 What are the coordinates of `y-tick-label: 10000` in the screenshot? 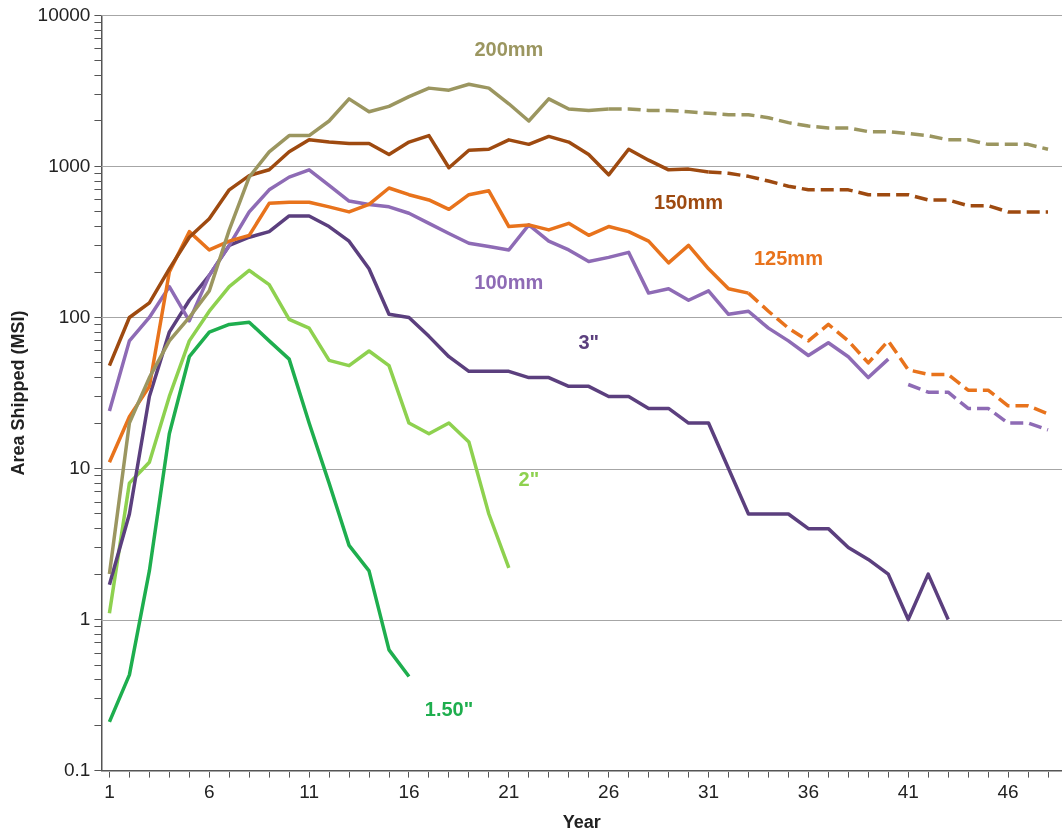 It's located at (64, 14).